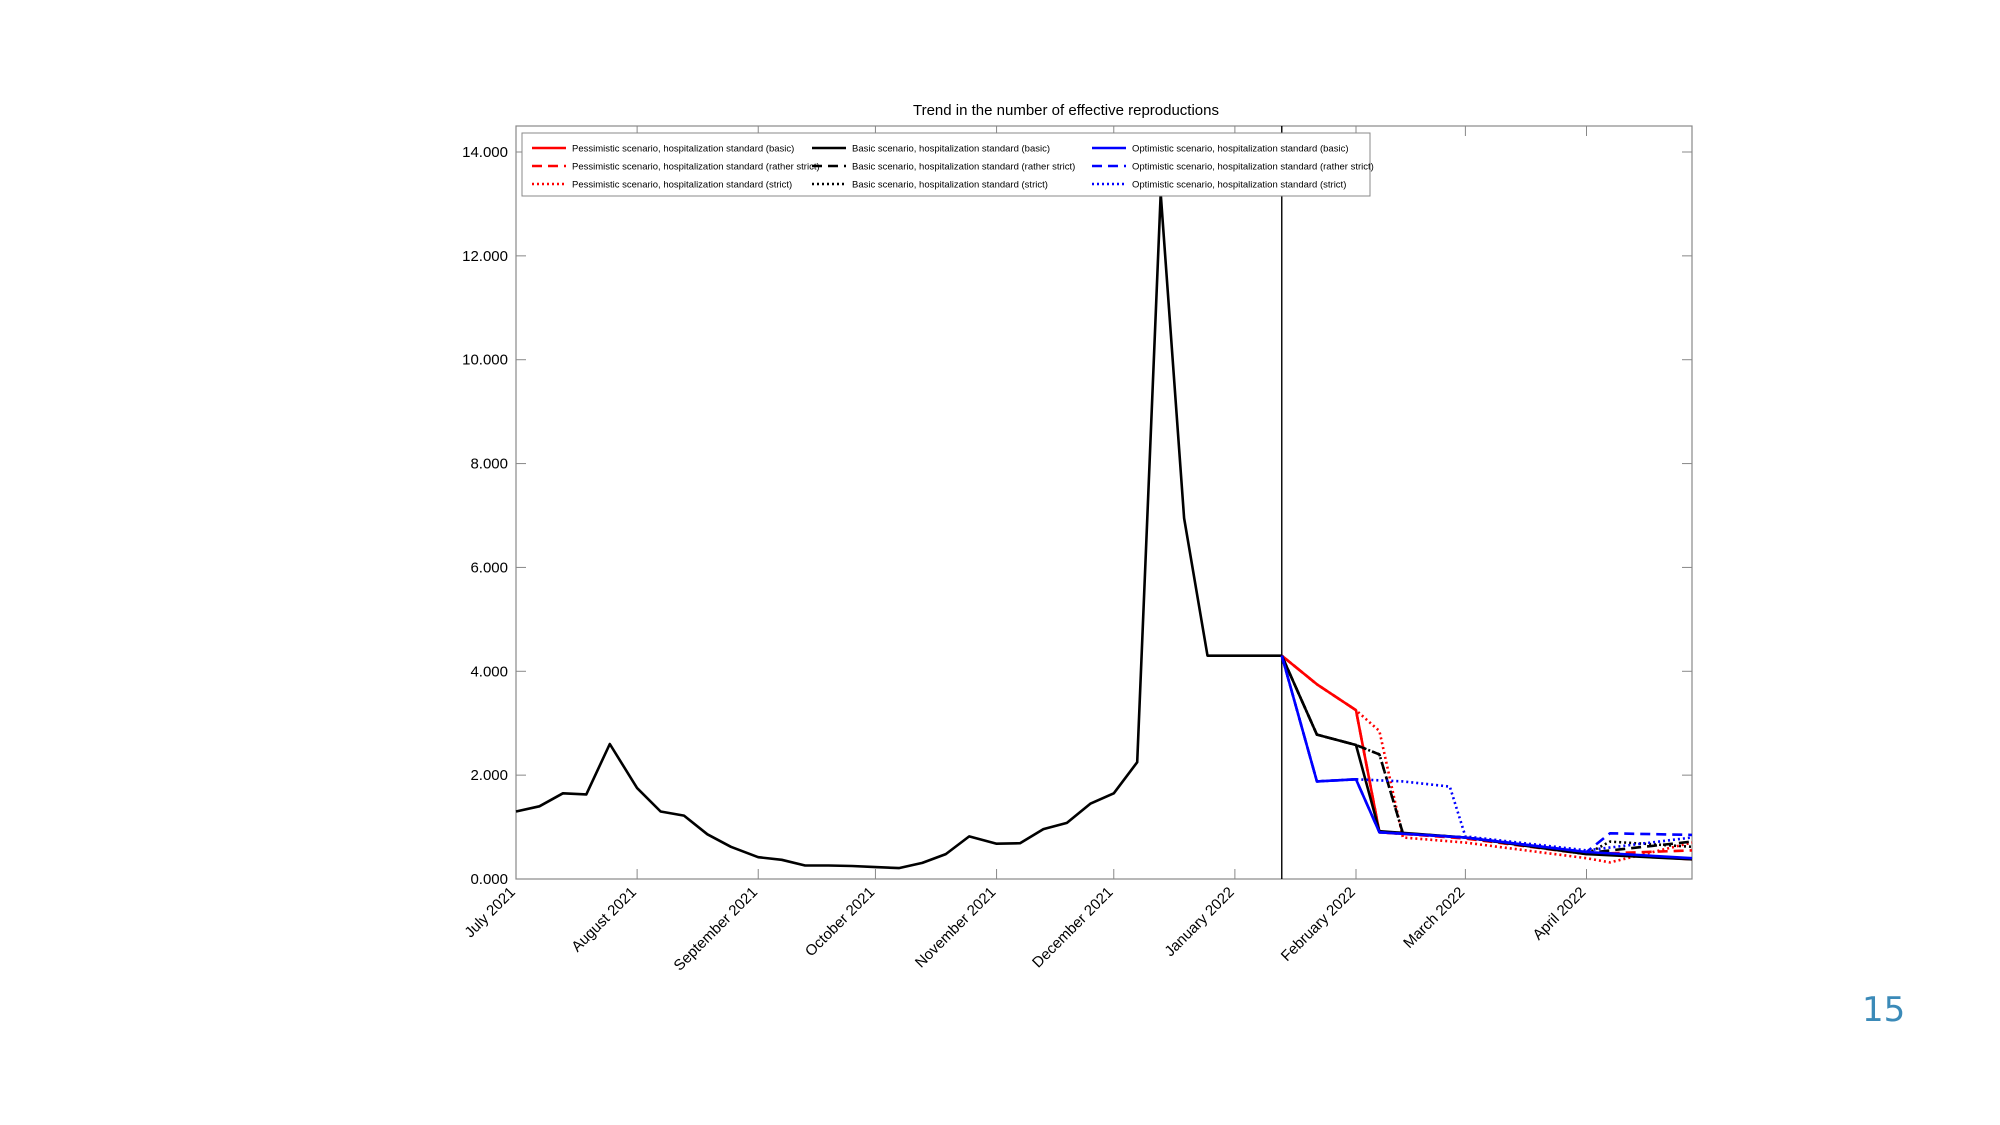 The image size is (2000, 1125). Describe the element at coordinates (1199, 922) in the screenshot. I see `x-tick-label: January 2022` at that location.